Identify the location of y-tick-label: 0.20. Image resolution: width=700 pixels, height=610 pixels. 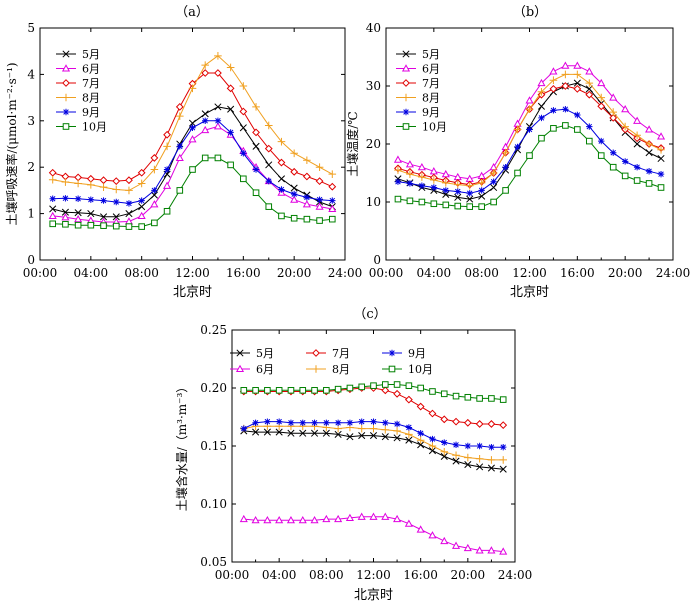
(213, 388).